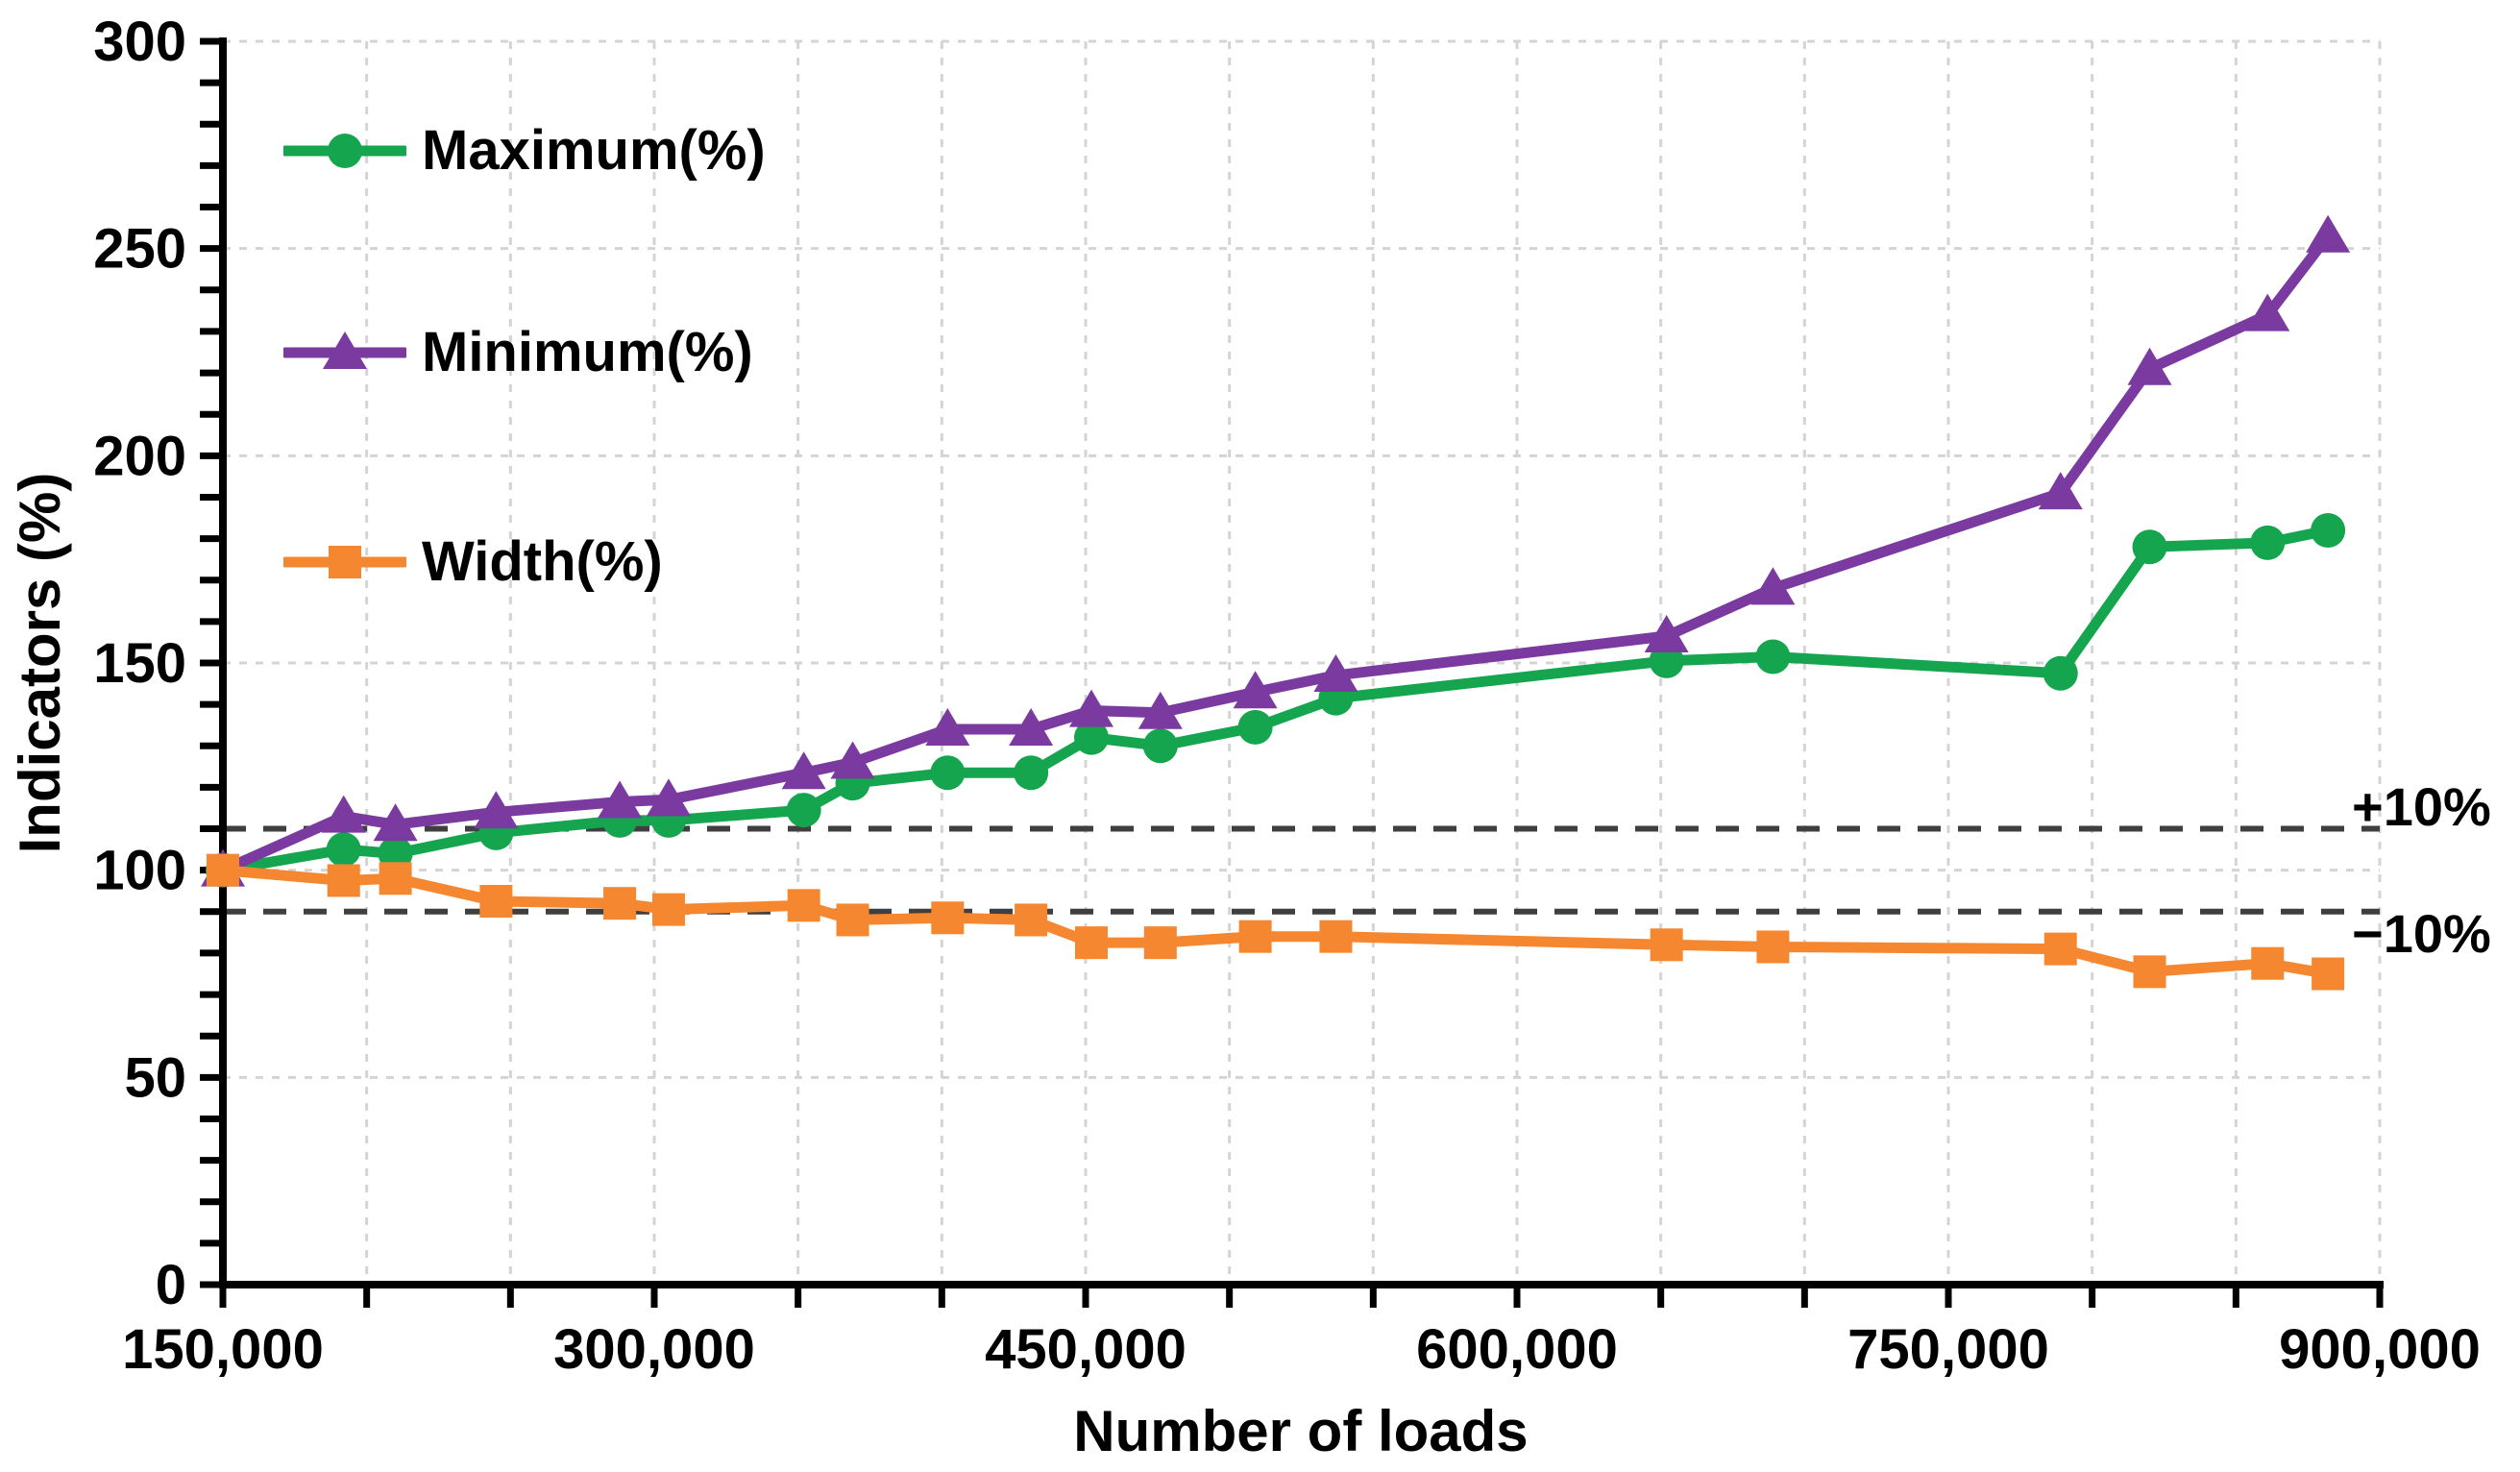  Describe the element at coordinates (344, 151) in the screenshot. I see `maximum-series-swatch` at that location.